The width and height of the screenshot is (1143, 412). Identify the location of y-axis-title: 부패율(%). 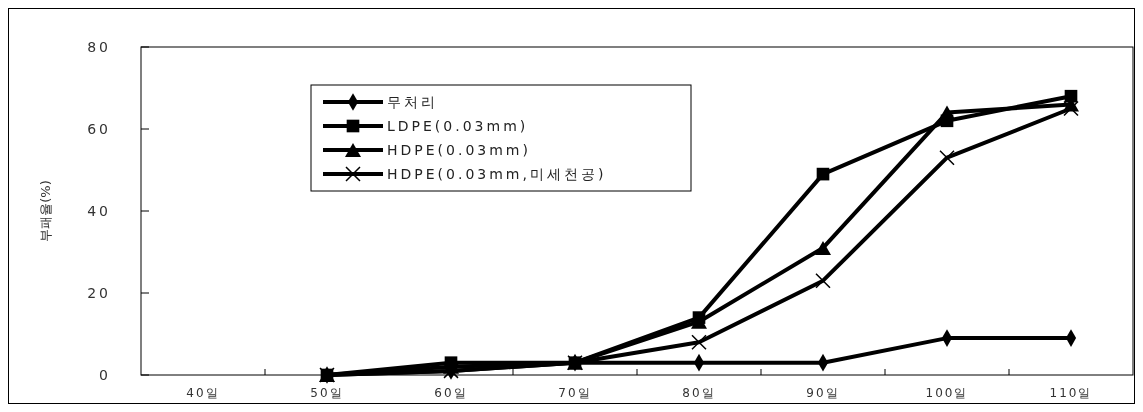
(45, 211).